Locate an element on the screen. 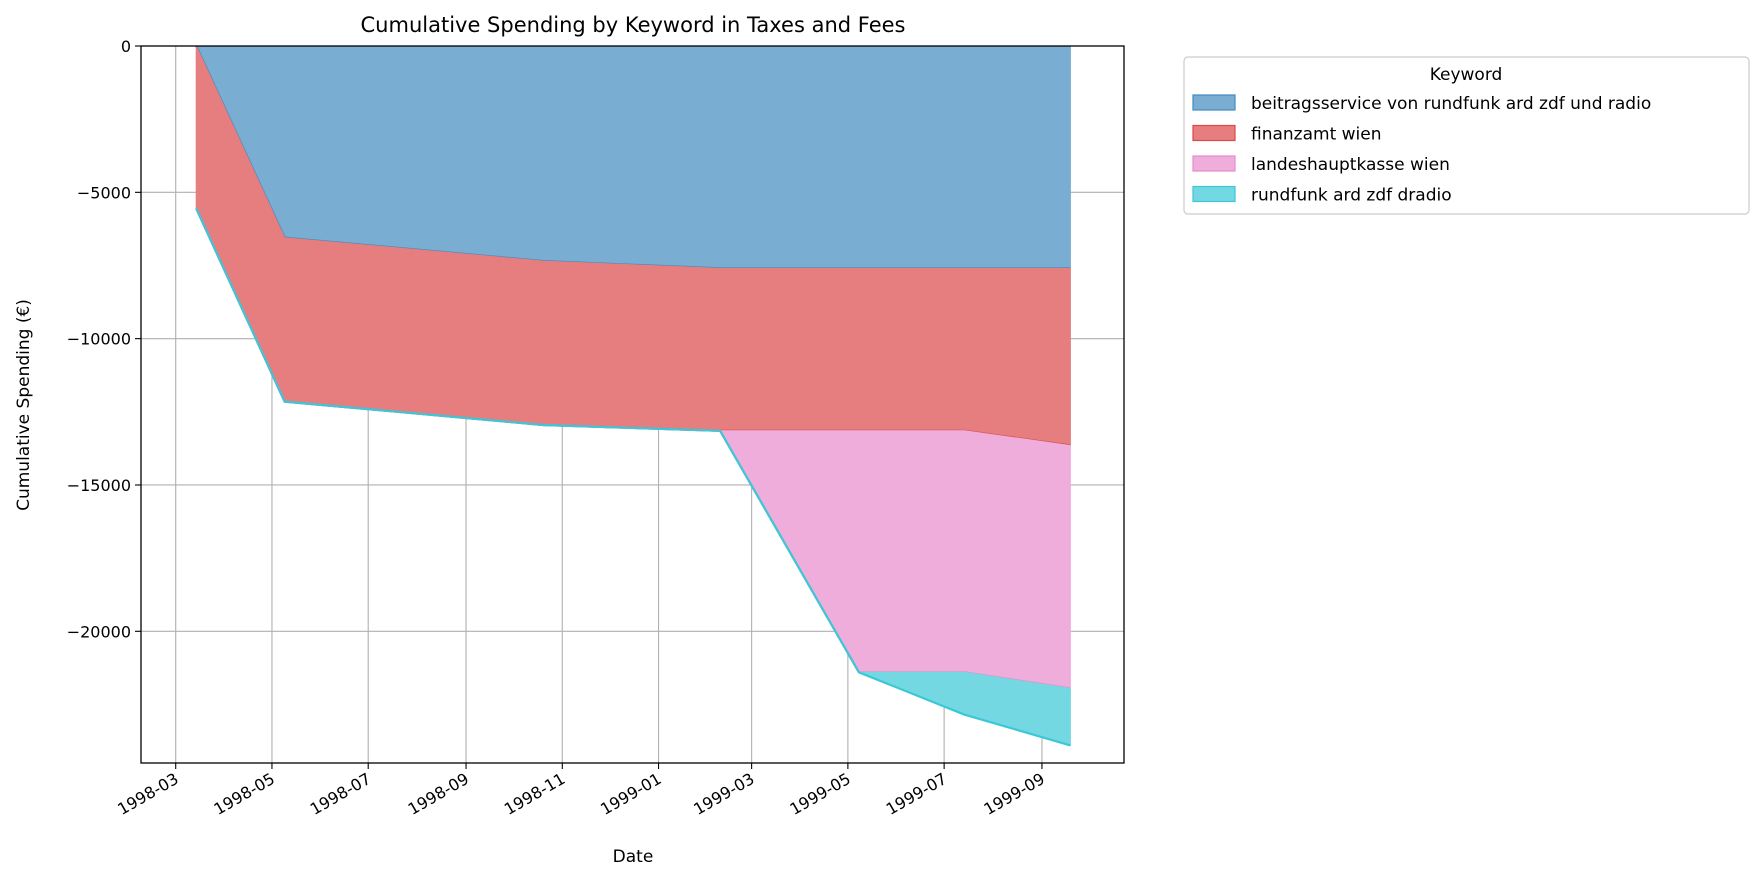 The width and height of the screenshot is (1763, 881). y-axis: 0 −5000 −10000 −15000 −20000 is located at coordinates (104, 339).